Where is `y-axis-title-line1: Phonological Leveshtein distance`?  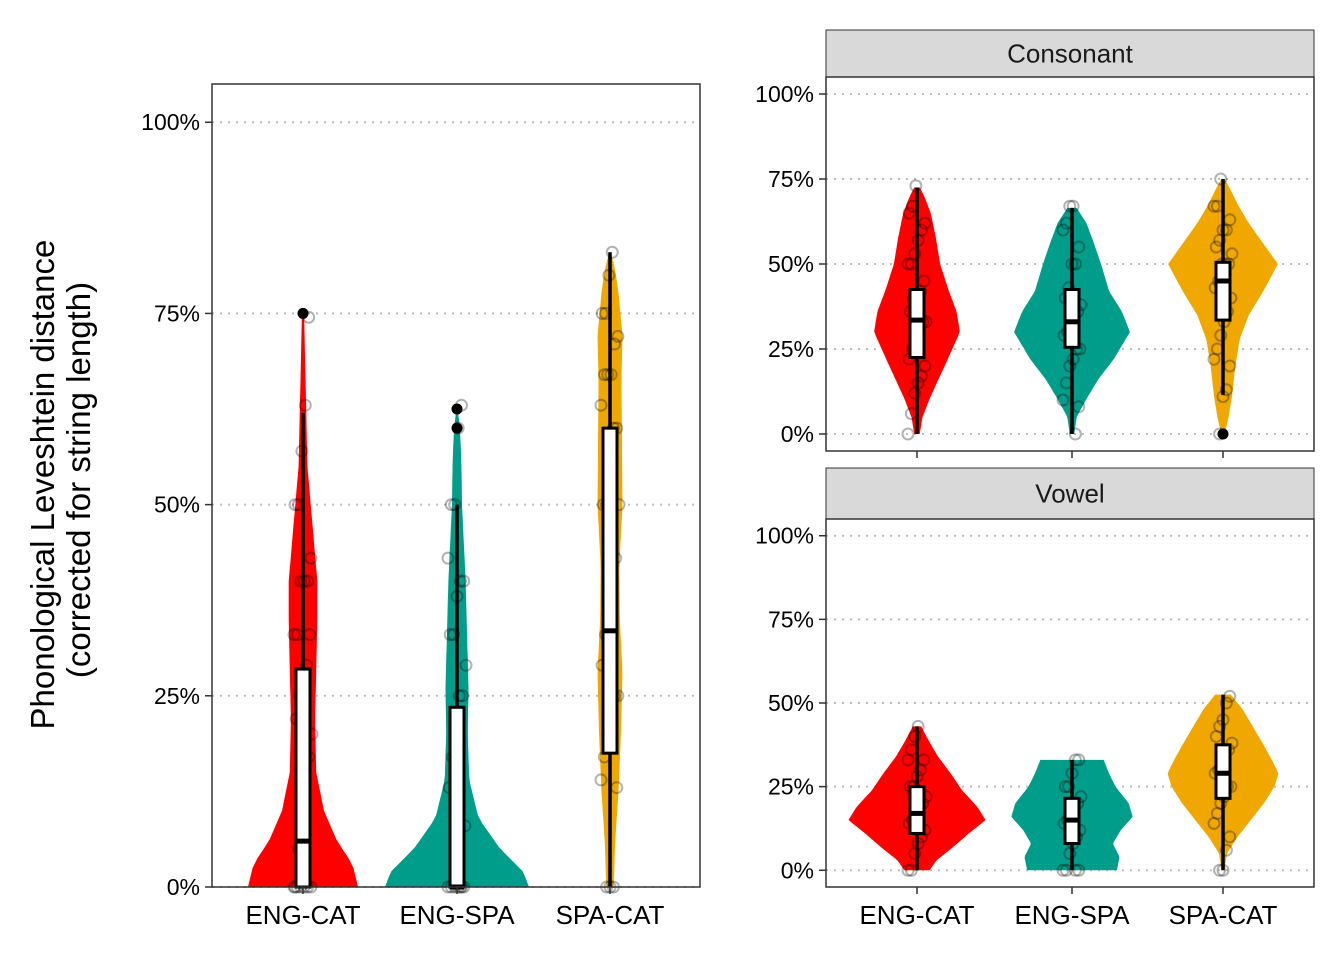
y-axis-title-line1: Phonological Leveshtein distance is located at coordinates (42, 485).